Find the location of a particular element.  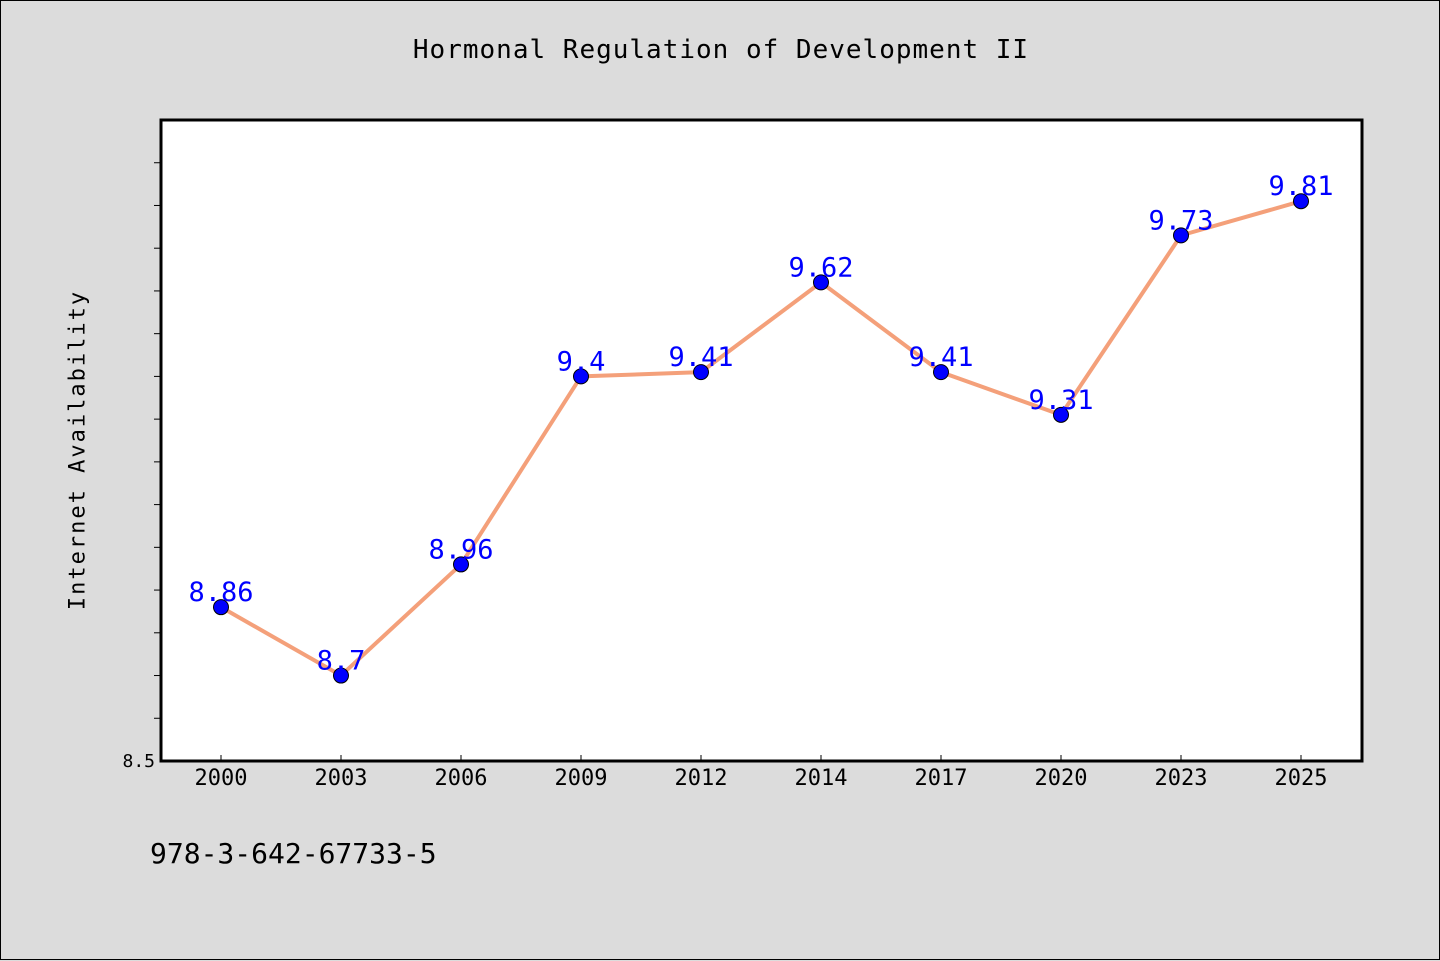

data-label: 8.7 is located at coordinates (341, 661).